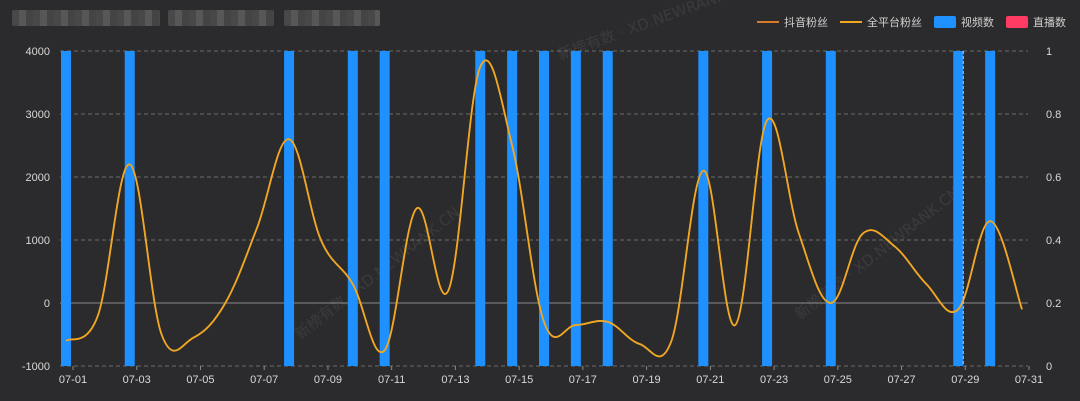  What do you see at coordinates (1049, 23) in the screenshot?
I see `legend-label-live-count: 直播数` at bounding box center [1049, 23].